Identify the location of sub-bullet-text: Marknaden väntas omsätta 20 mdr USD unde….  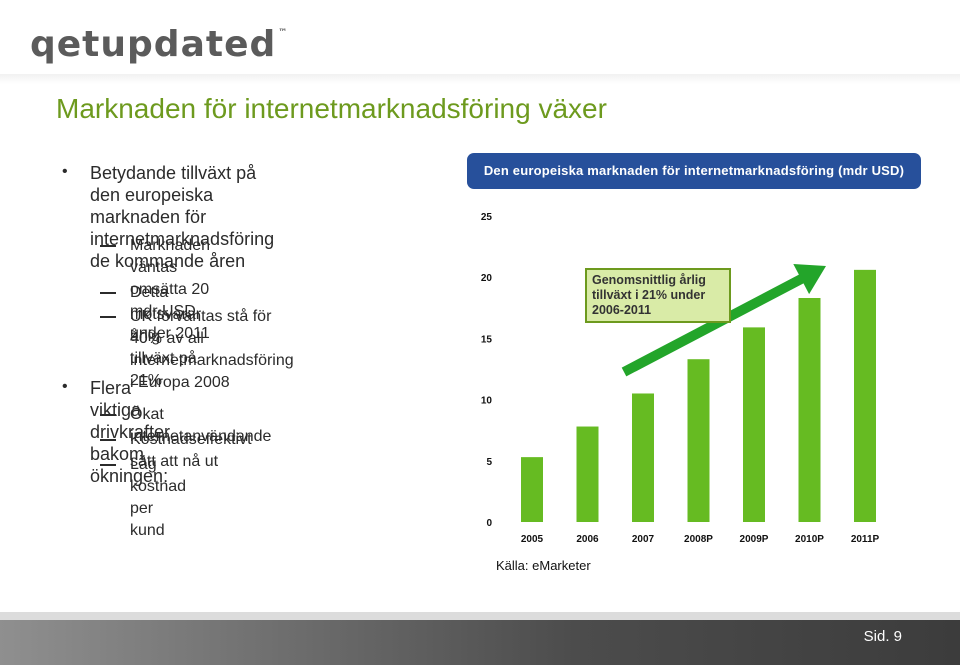
(170, 289).